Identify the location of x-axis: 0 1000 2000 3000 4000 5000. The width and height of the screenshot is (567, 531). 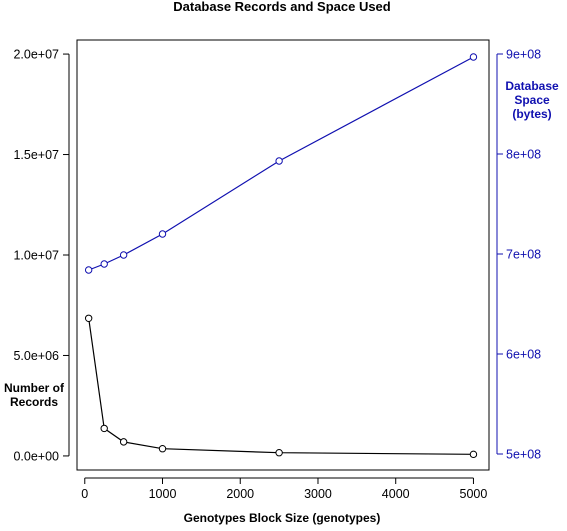
(284, 489).